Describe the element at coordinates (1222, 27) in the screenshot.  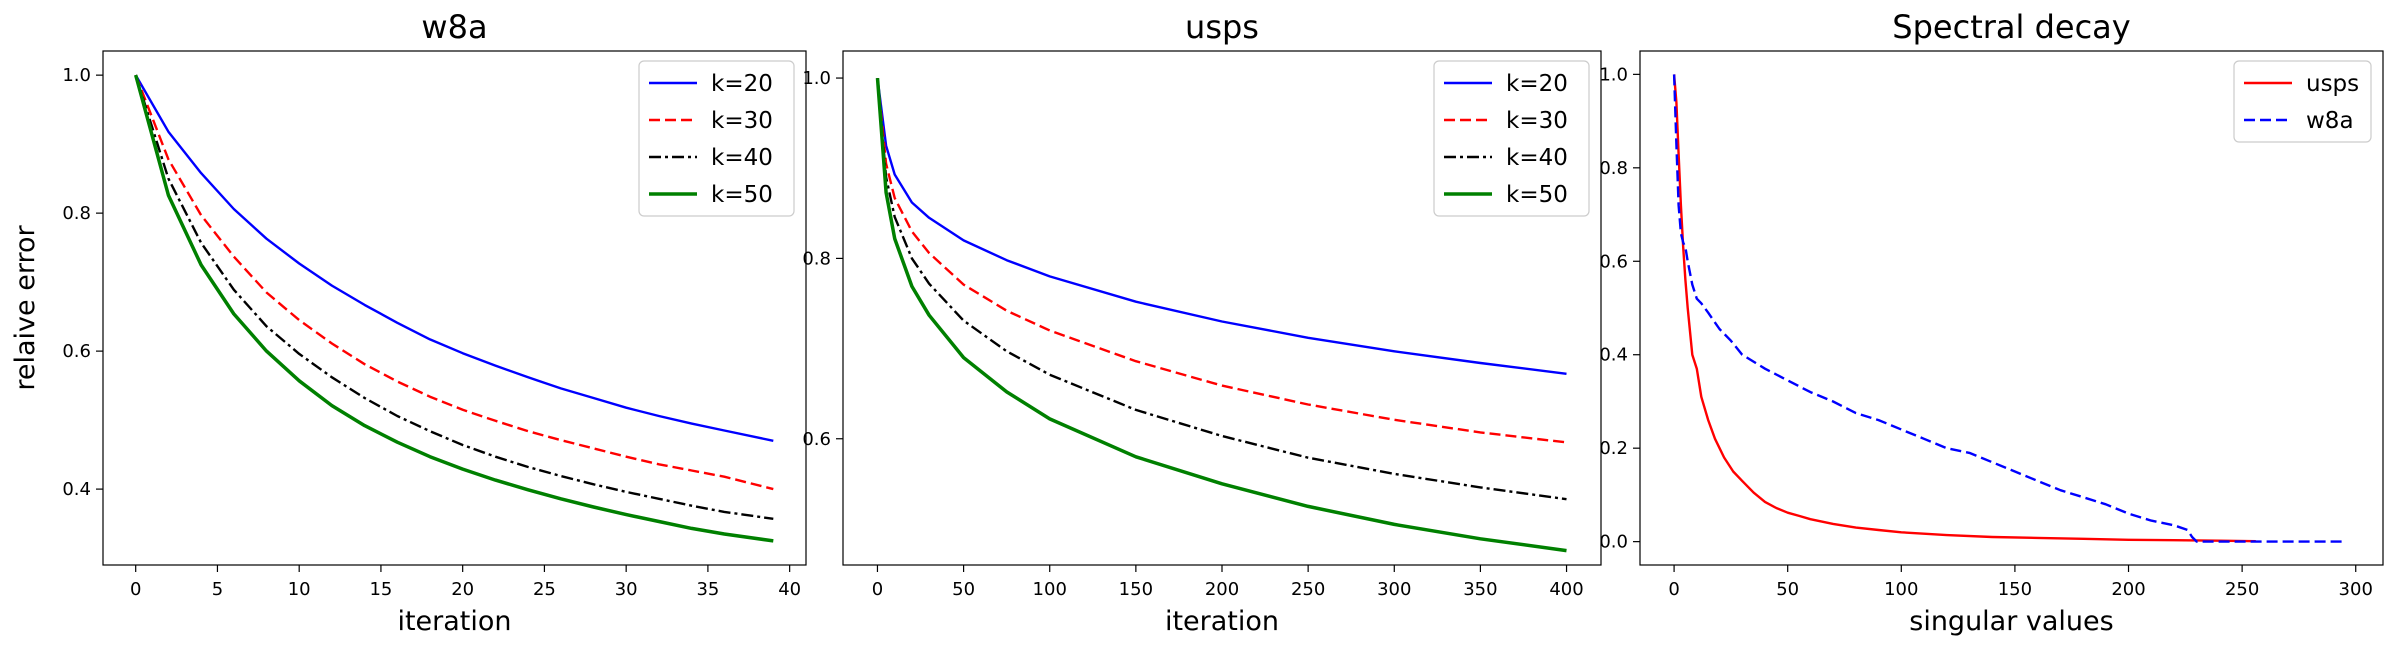
I see `chart-title: usps` at that location.